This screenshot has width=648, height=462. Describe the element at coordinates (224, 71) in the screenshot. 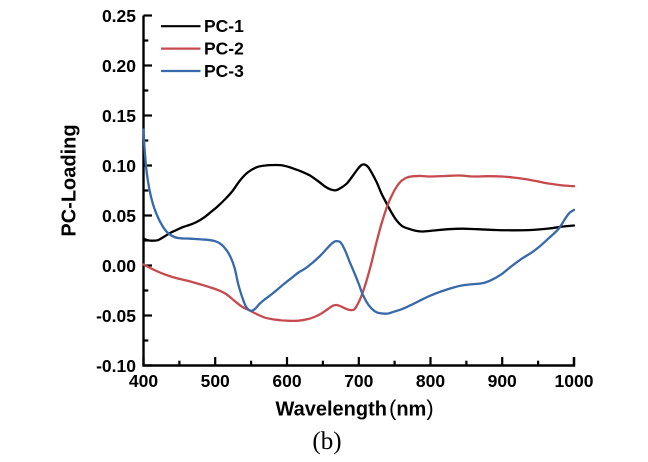

I see `svg-text: PC-3` at that location.